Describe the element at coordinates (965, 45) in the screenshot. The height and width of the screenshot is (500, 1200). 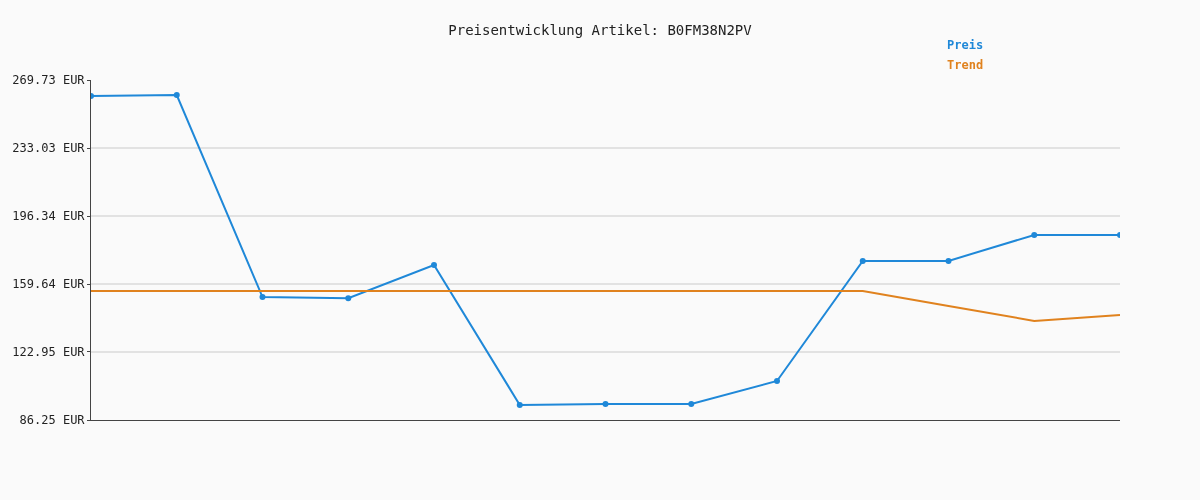
I see `text: Preis` at that location.